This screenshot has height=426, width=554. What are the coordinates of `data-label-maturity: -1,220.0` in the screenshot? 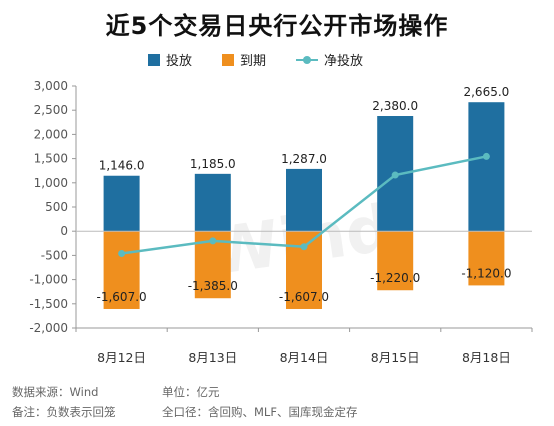 It's located at (395, 278).